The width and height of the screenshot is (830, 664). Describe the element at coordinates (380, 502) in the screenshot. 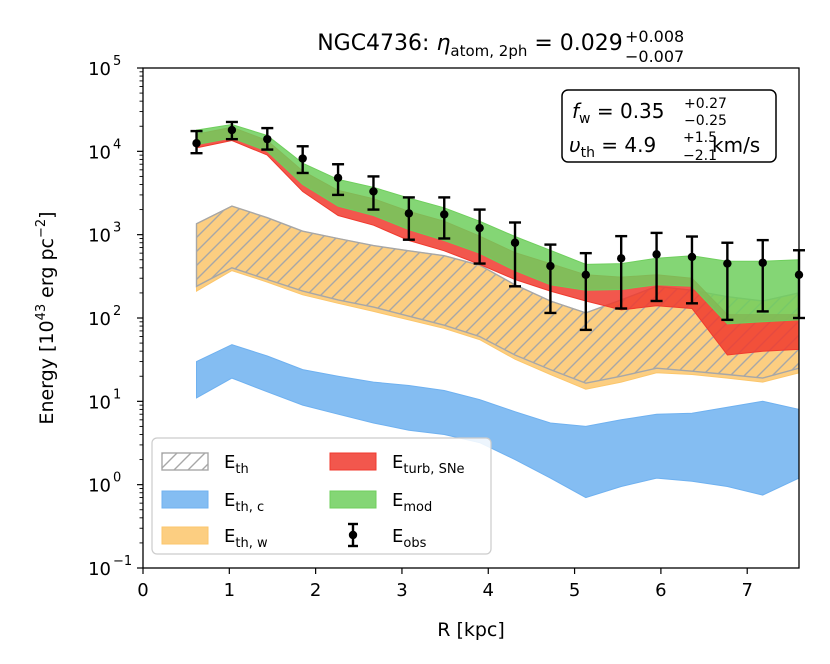

I see `legend-item: Emod` at that location.